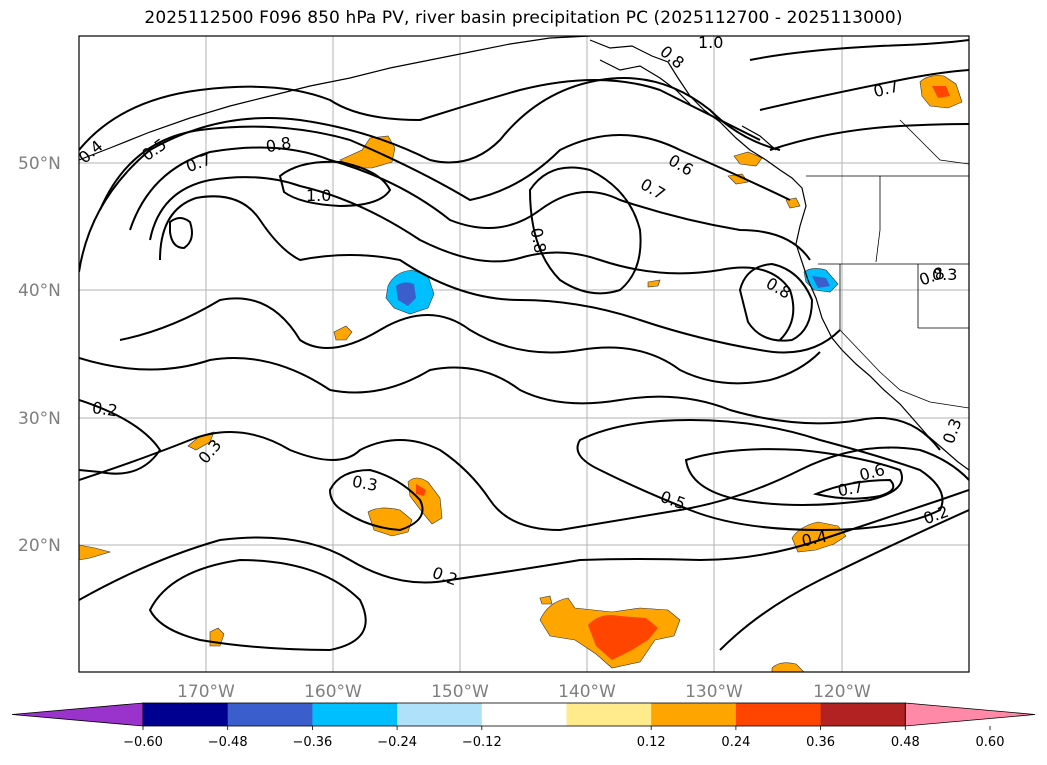  What do you see at coordinates (651, 742) in the screenshot?
I see `colorbar-tick-label: 0.12` at bounding box center [651, 742].